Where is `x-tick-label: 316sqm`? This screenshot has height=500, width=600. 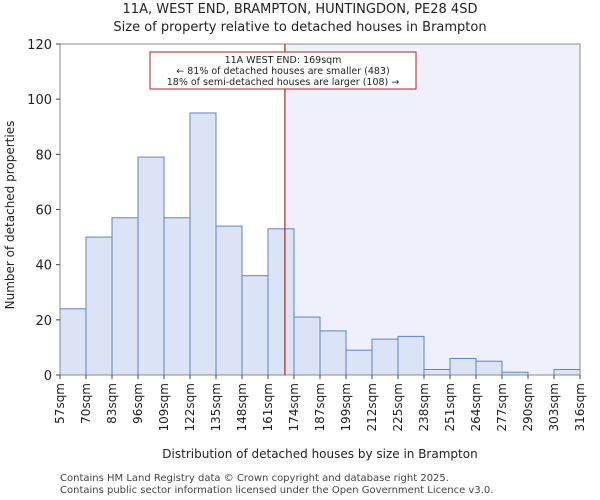 x-tick-label: 316sqm is located at coordinates (580, 407).